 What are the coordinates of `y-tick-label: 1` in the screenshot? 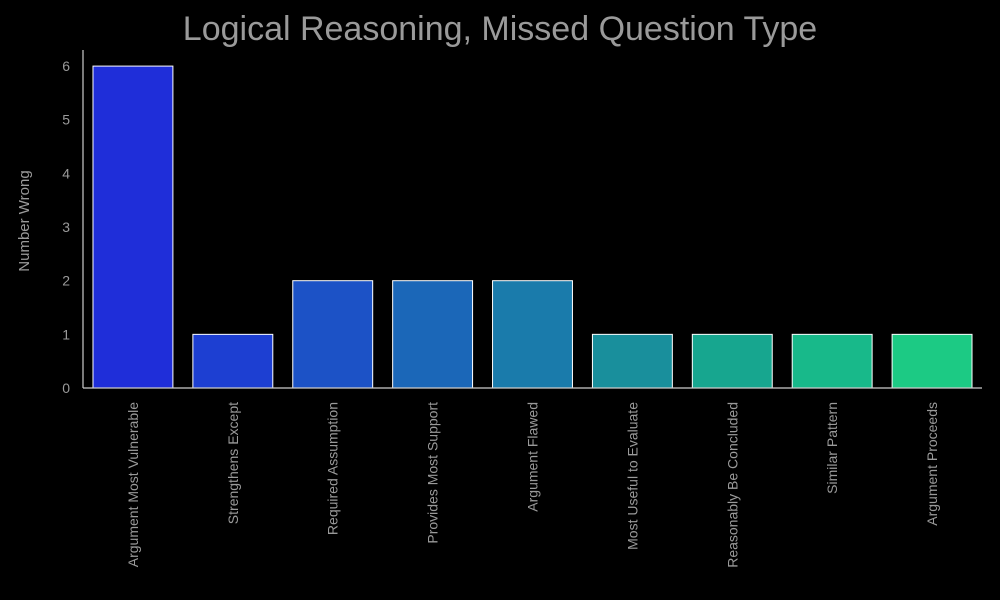 It's located at (66, 334).